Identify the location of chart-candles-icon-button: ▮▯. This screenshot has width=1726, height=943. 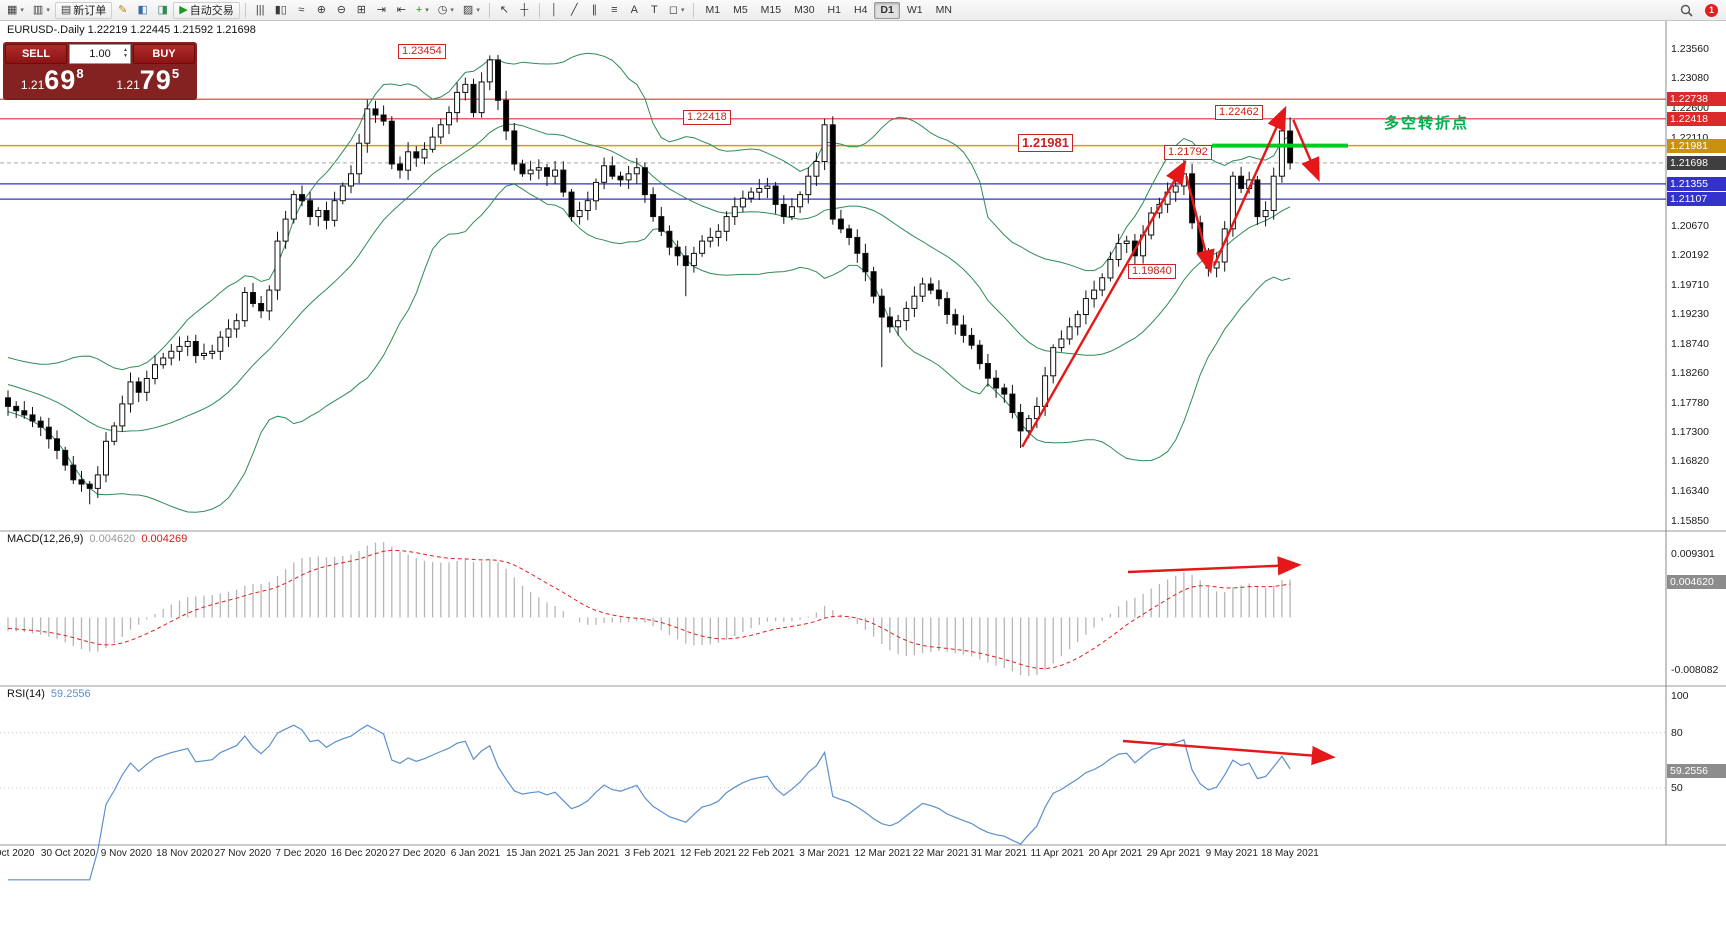
(281, 10).